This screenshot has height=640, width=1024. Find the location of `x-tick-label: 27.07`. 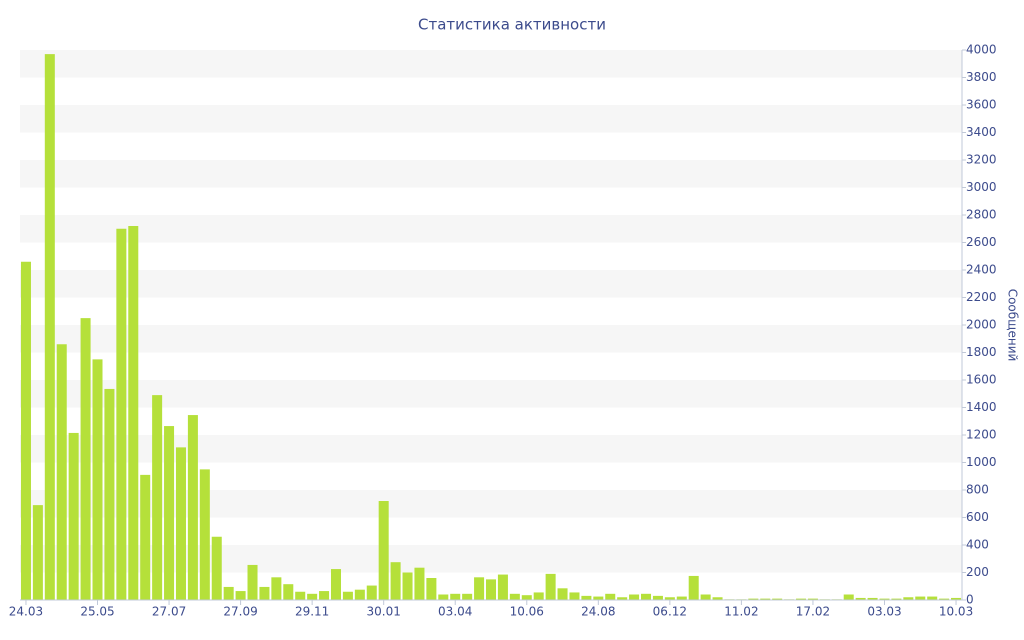

x-tick-label: 27.07 is located at coordinates (169, 612).